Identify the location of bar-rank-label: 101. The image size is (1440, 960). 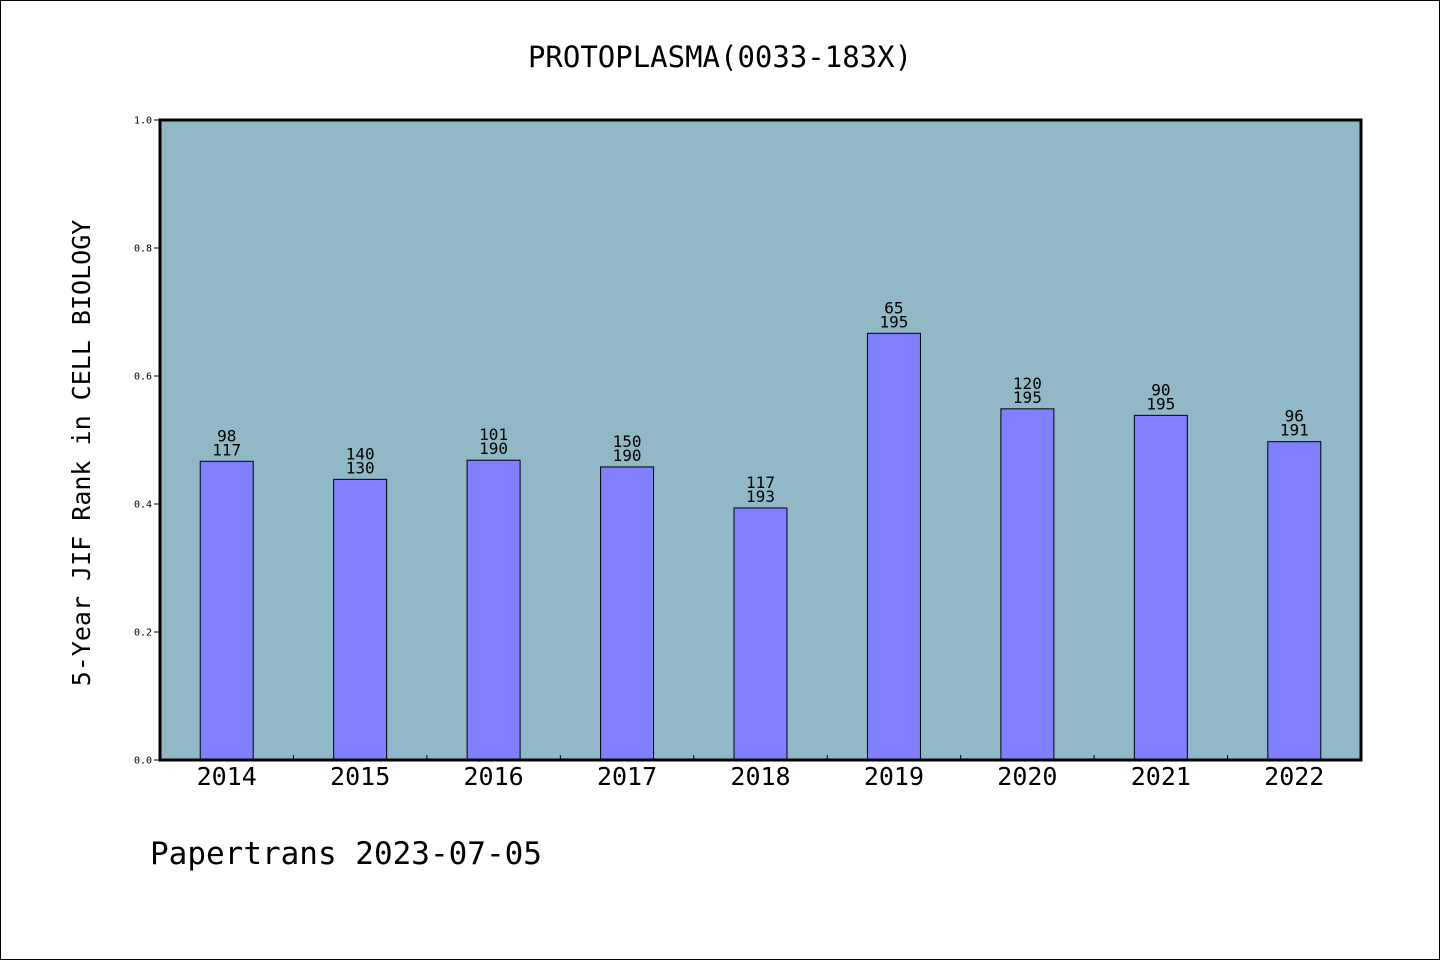
(493, 434).